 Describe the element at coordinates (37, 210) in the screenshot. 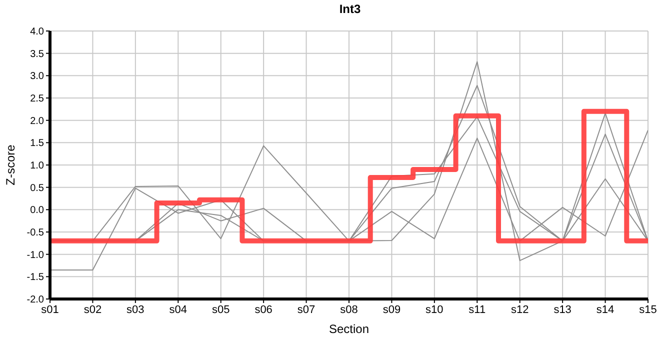

I see `y-tick-label: 0.0` at that location.